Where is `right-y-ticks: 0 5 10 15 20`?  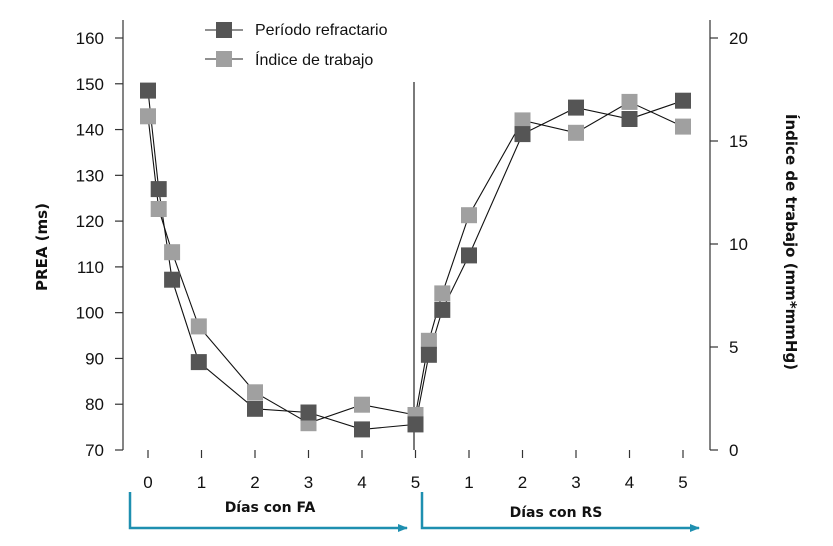 right-y-ticks: 0 5 10 15 20 is located at coordinates (729, 244).